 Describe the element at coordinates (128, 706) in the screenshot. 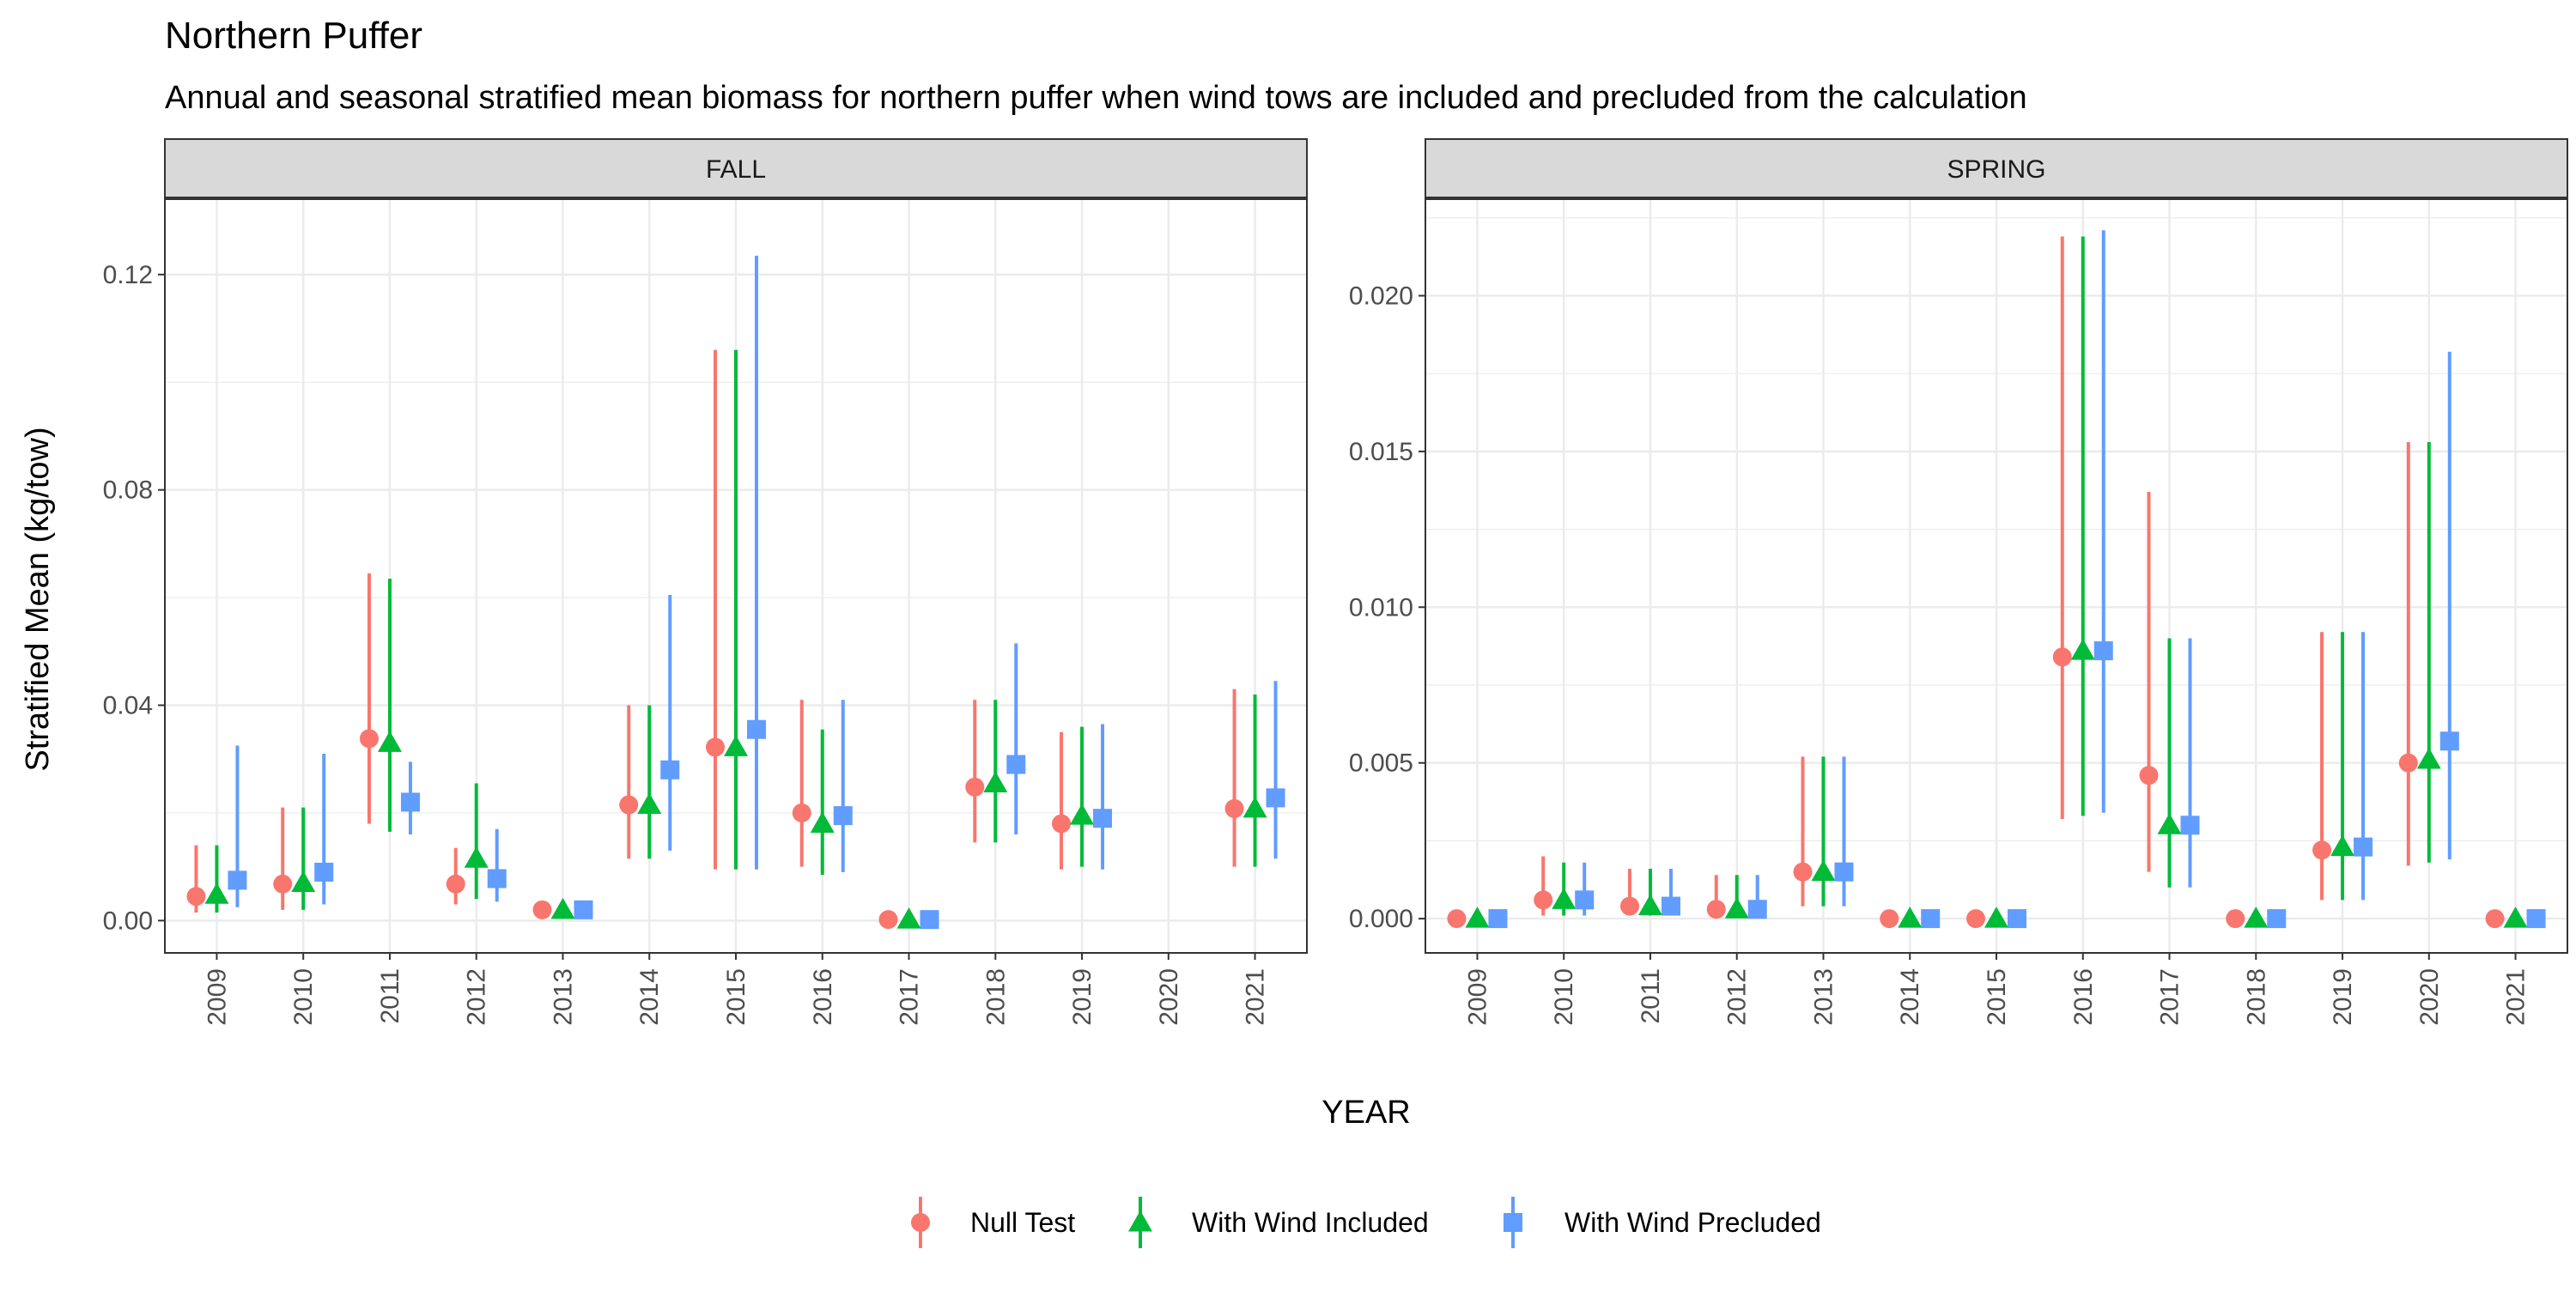

I see `y-tick-label: 0.04` at that location.